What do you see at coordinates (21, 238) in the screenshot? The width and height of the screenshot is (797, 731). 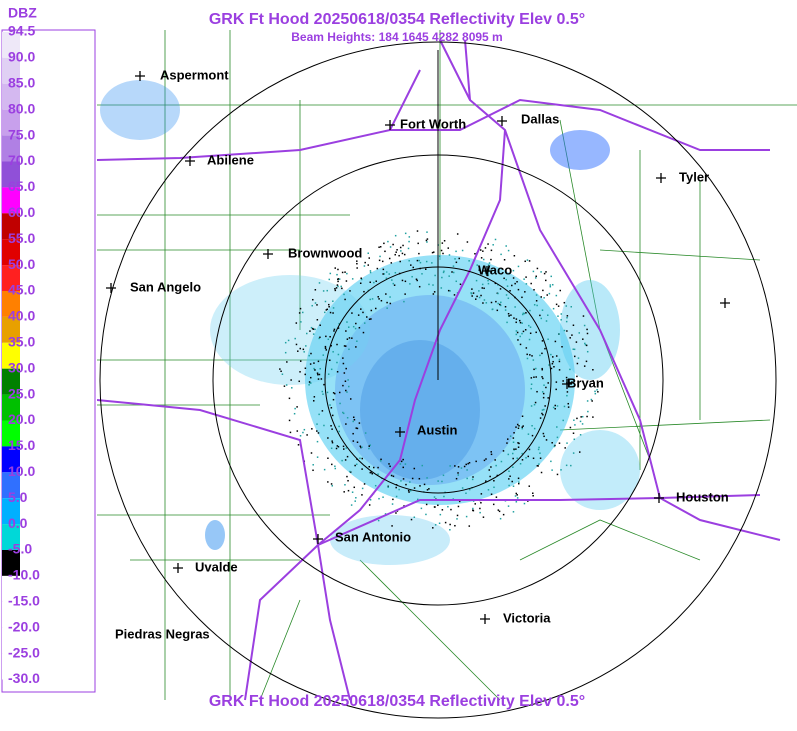 I see `legend-label: 55.0` at bounding box center [21, 238].